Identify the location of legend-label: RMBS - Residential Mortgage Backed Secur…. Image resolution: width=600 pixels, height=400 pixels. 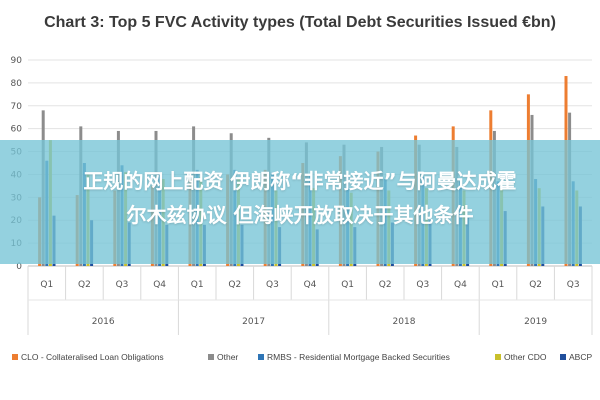
(358, 357).